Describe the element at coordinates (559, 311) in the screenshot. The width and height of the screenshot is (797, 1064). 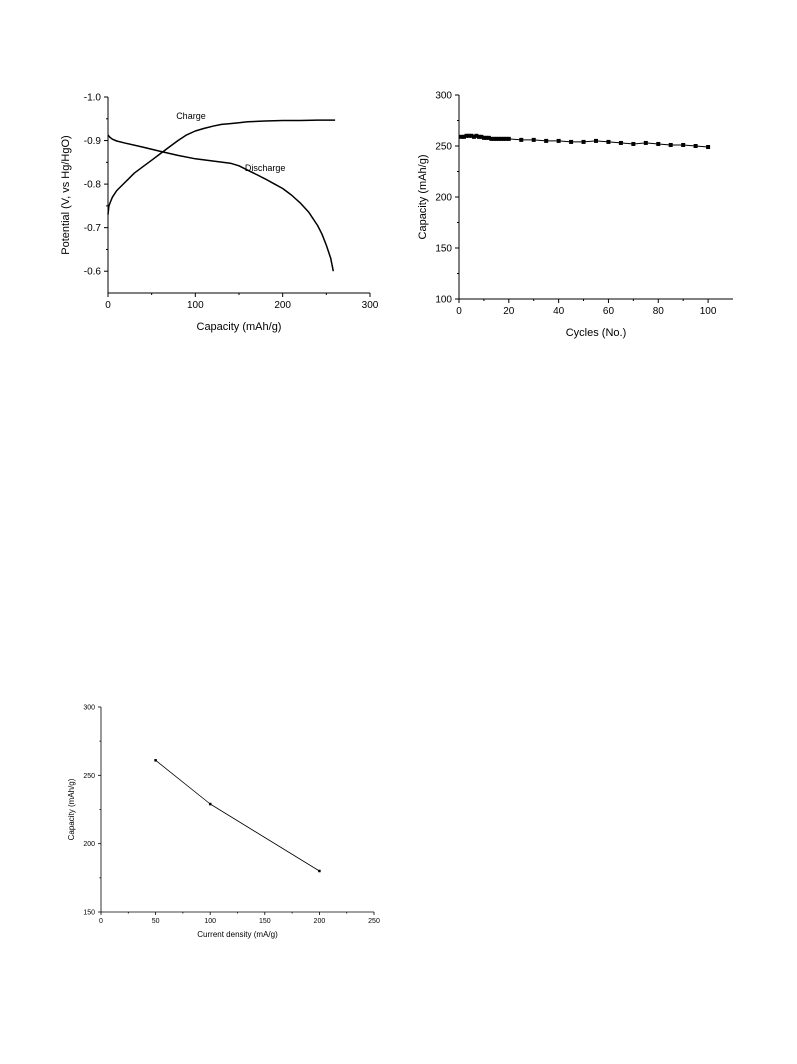
I see `x-tick-label: 40` at that location.